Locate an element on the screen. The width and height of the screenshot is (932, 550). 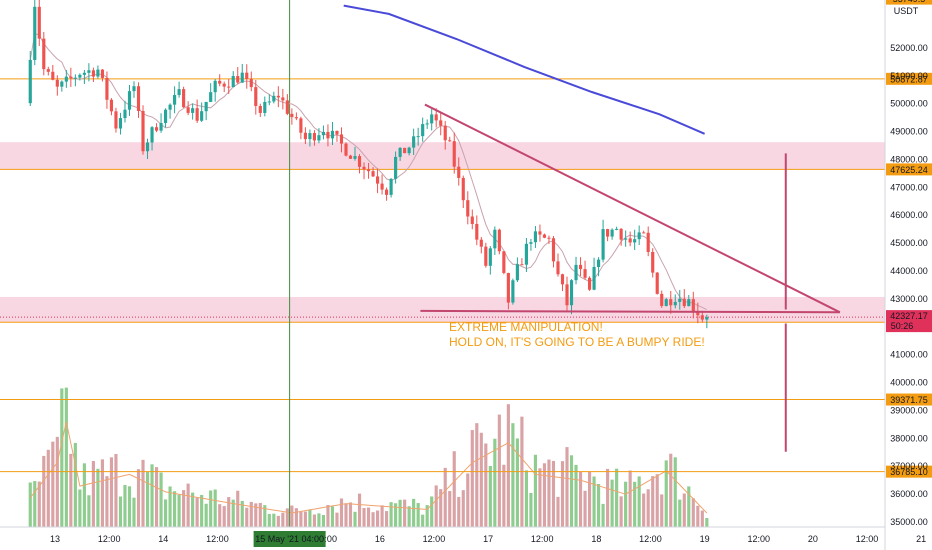
x-tick-label: 21 is located at coordinates (921, 539).